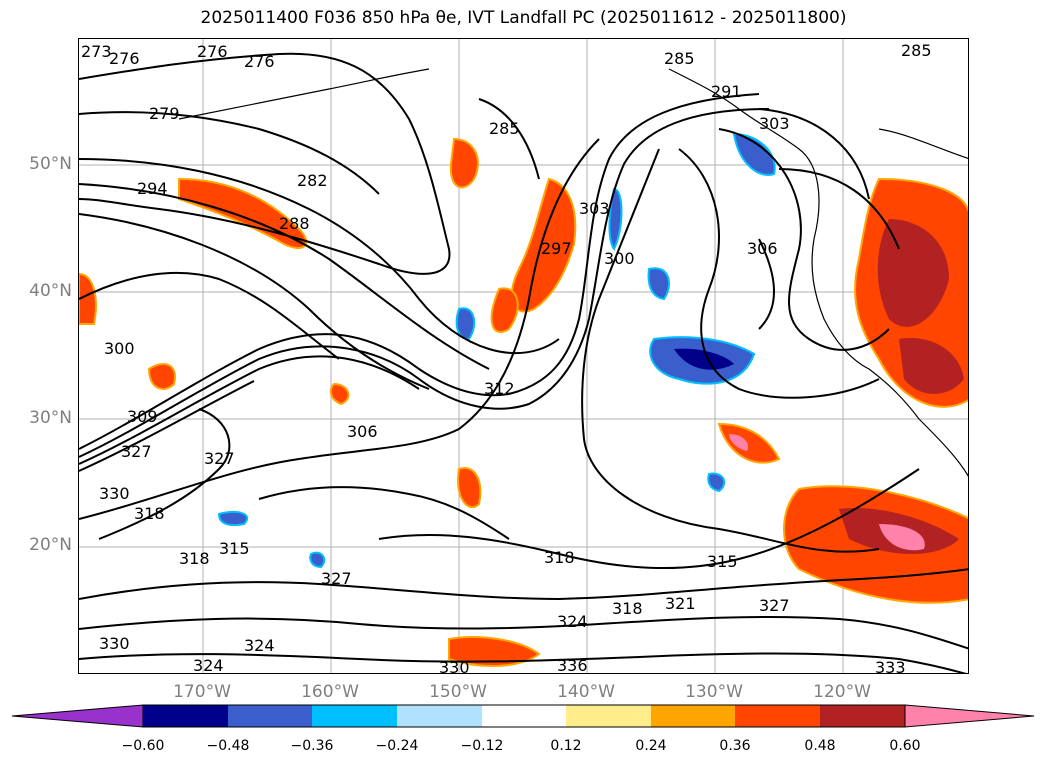 This screenshot has height=767, width=1047. What do you see at coordinates (890, 666) in the screenshot?
I see `contour-label: 333` at bounding box center [890, 666].